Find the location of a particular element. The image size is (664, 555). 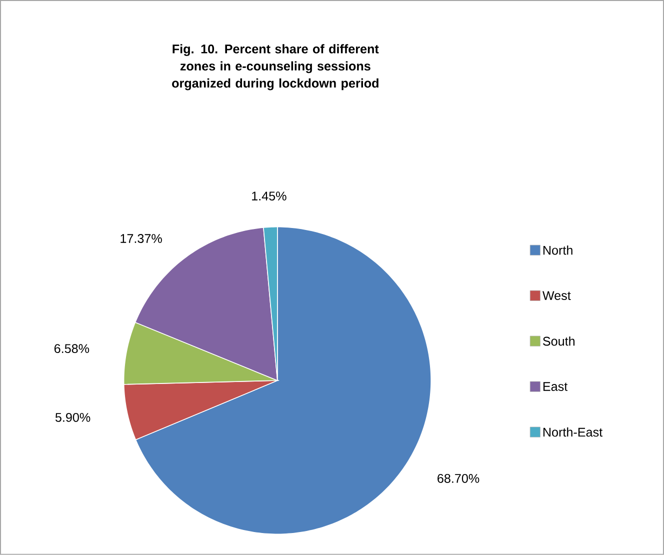

legend-label: North is located at coordinates (557, 250).